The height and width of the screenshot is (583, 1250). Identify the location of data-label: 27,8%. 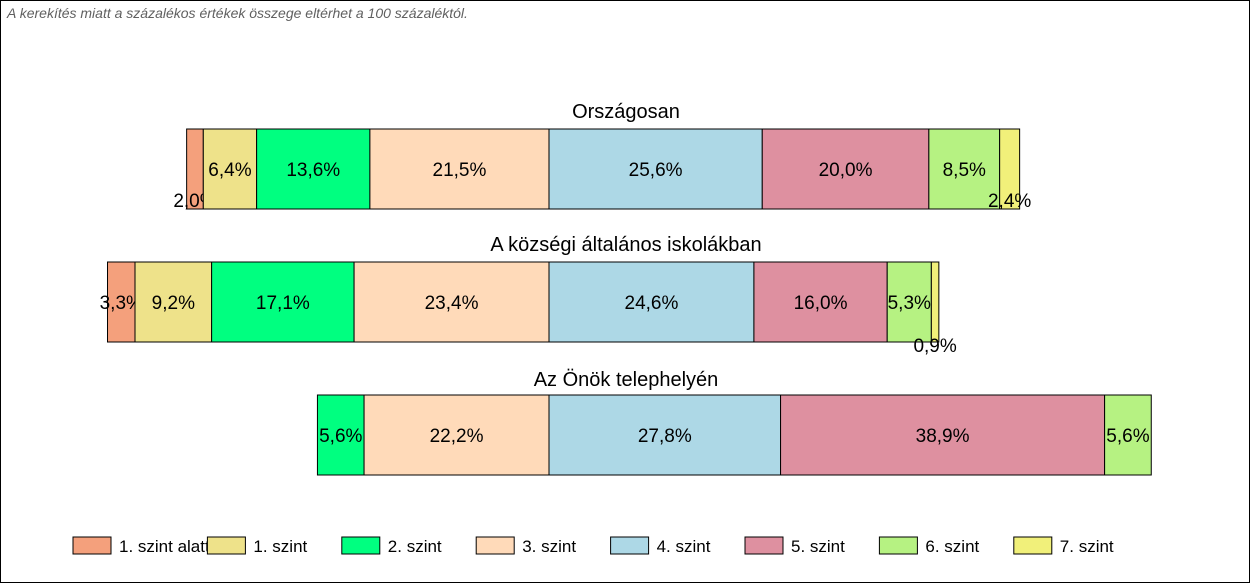
(665, 436).